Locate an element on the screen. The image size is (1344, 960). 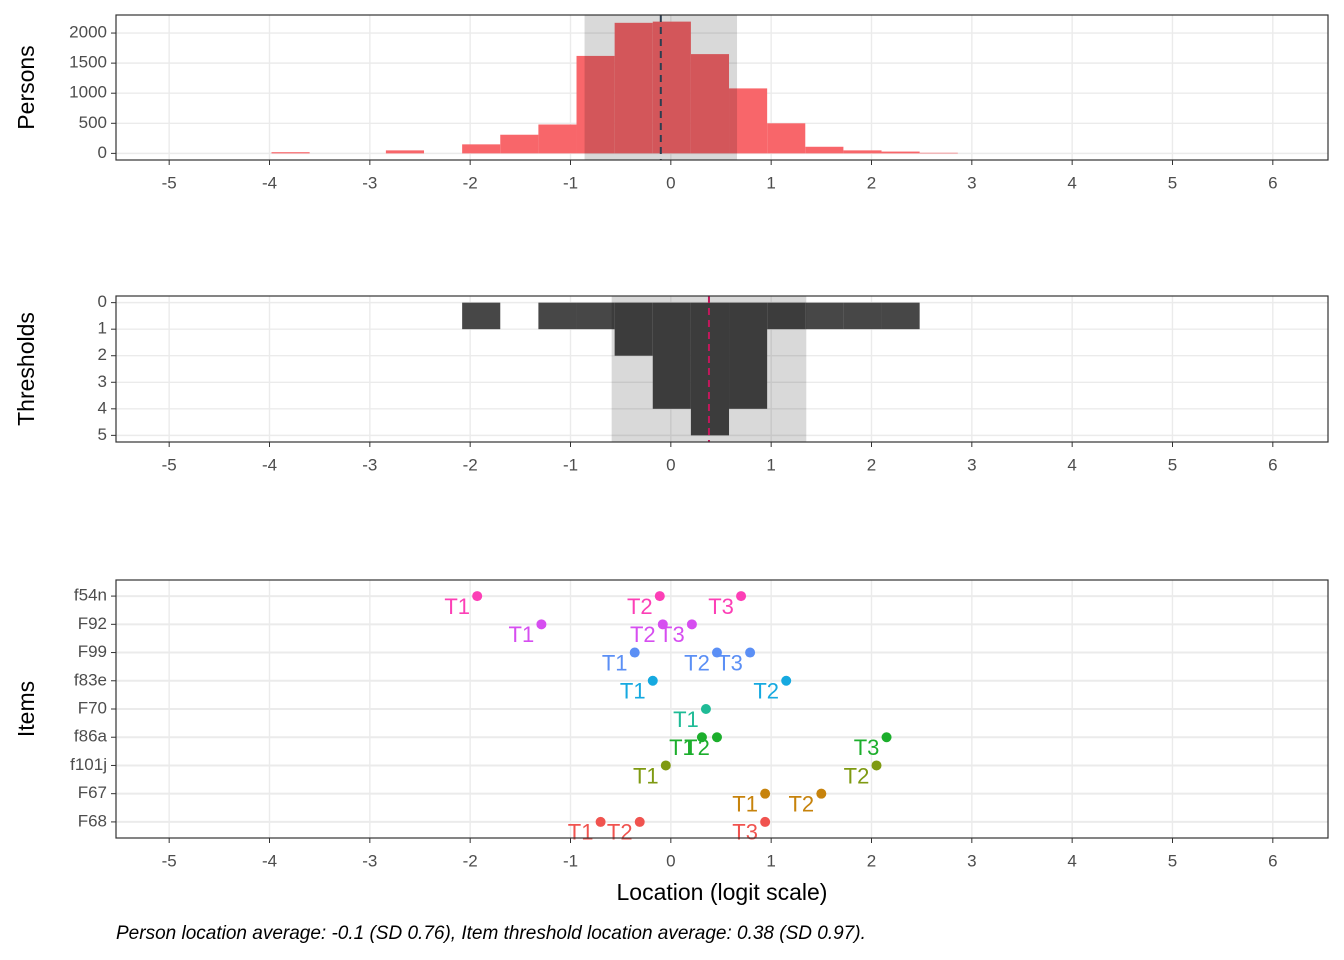
x-axis-title: Location (logit scale) is located at coordinates (722, 892).